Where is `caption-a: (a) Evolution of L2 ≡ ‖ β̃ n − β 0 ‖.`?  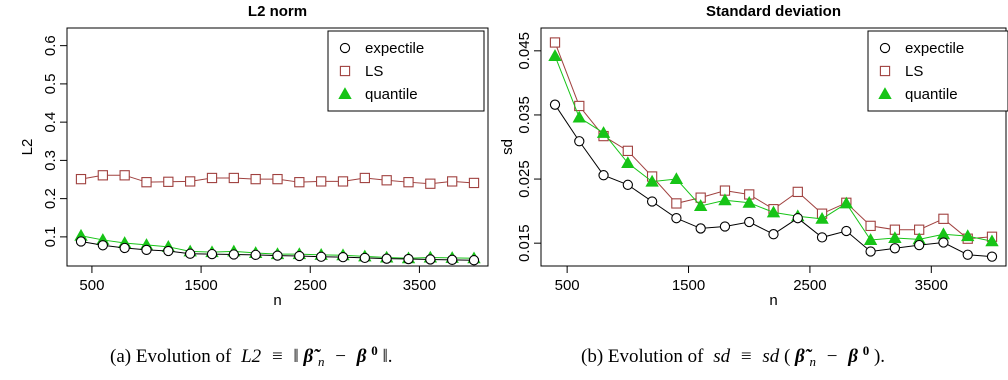 caption-a: (a) Evolution of L2 ≡ ‖ β̃ n − β 0 ‖. is located at coordinates (251, 355).